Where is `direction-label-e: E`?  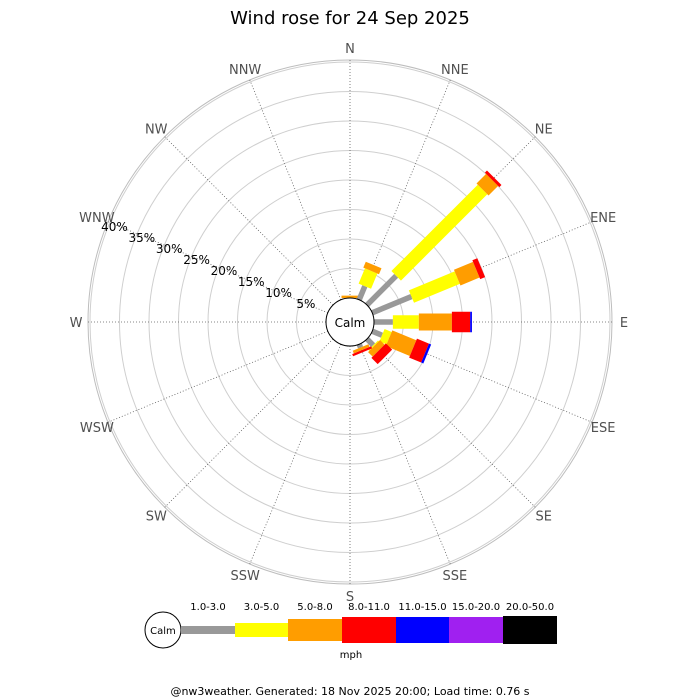 direction-label-e: E is located at coordinates (624, 323).